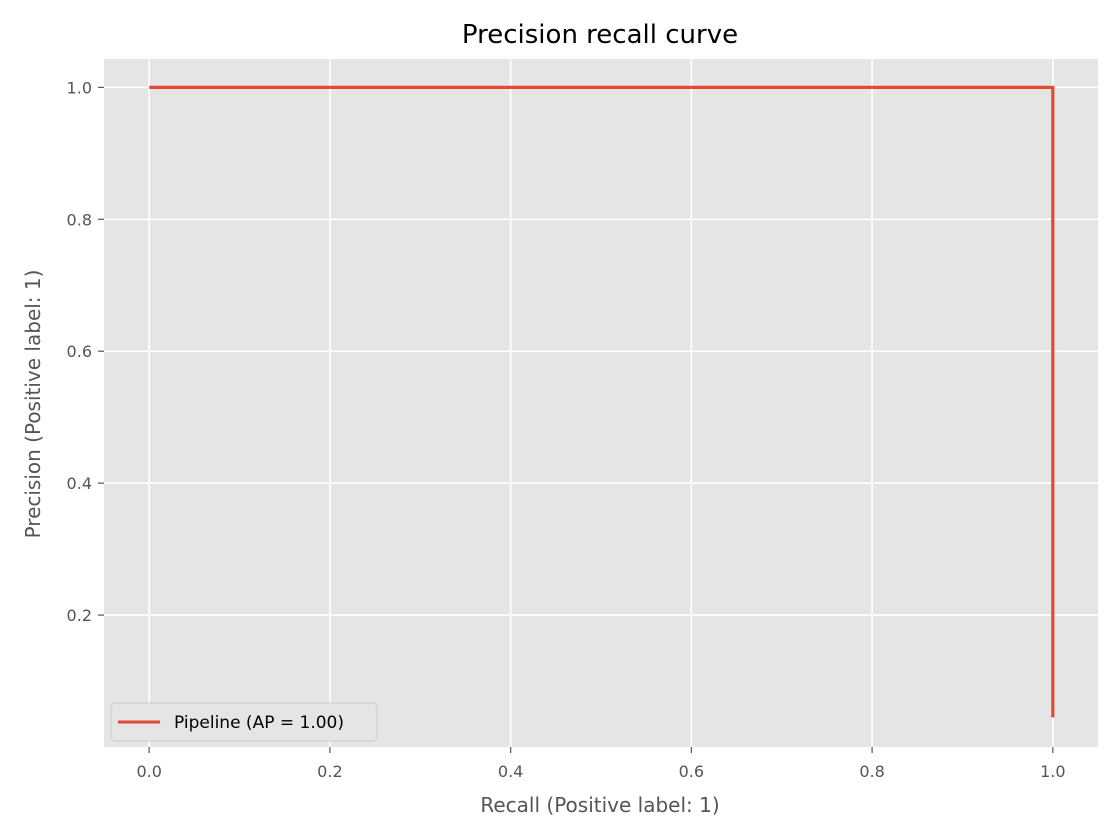 This screenshot has width=1120, height=840. Describe the element at coordinates (79, 483) in the screenshot. I see `y-tick-label: 0.4` at that location.